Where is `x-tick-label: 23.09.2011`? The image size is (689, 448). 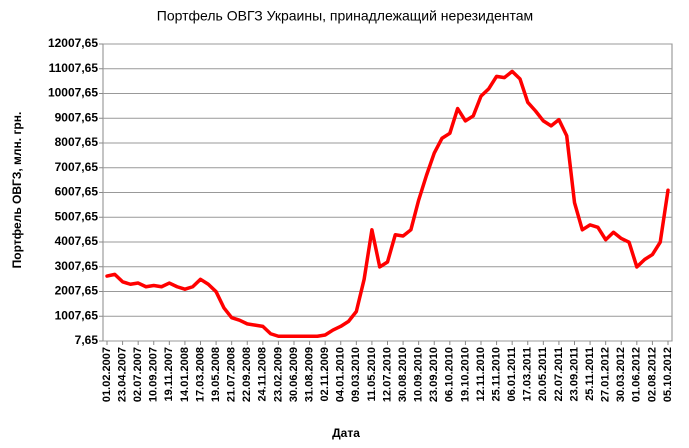
x-tick-label: 23.09.2011 is located at coordinates (574, 374).